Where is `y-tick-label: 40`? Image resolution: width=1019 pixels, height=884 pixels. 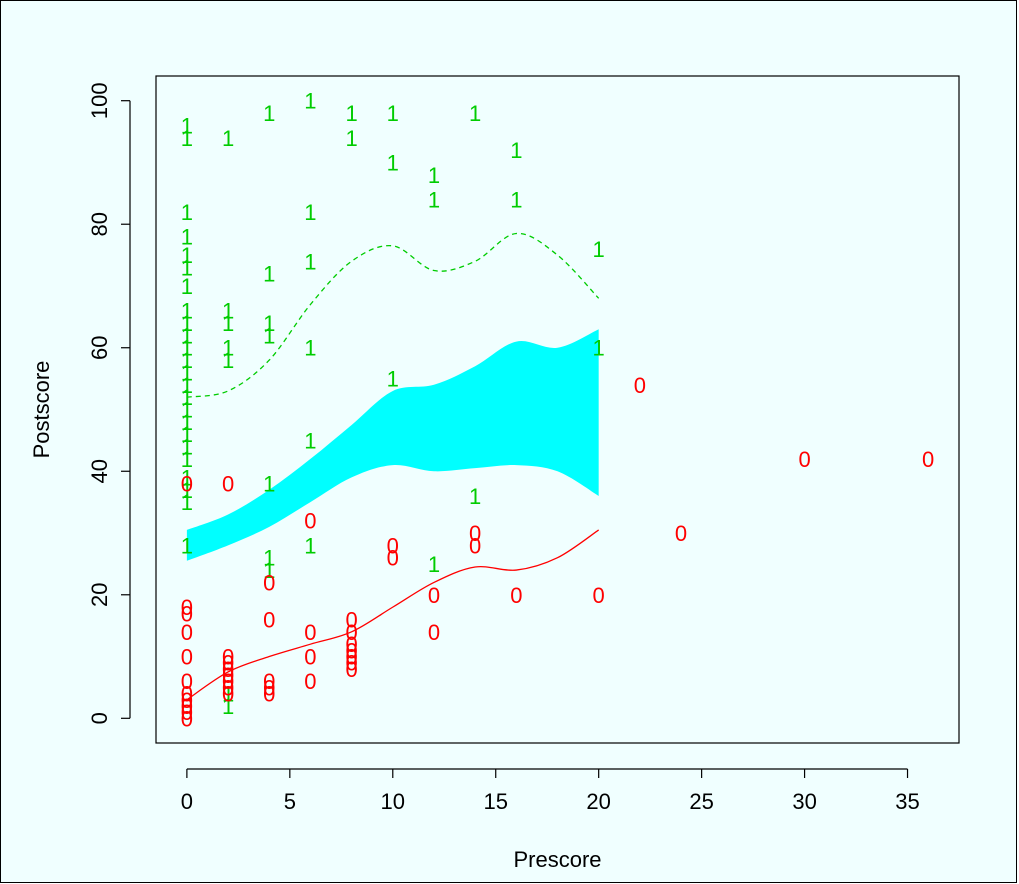
y-tick-label: 40 is located at coordinates (99, 471).